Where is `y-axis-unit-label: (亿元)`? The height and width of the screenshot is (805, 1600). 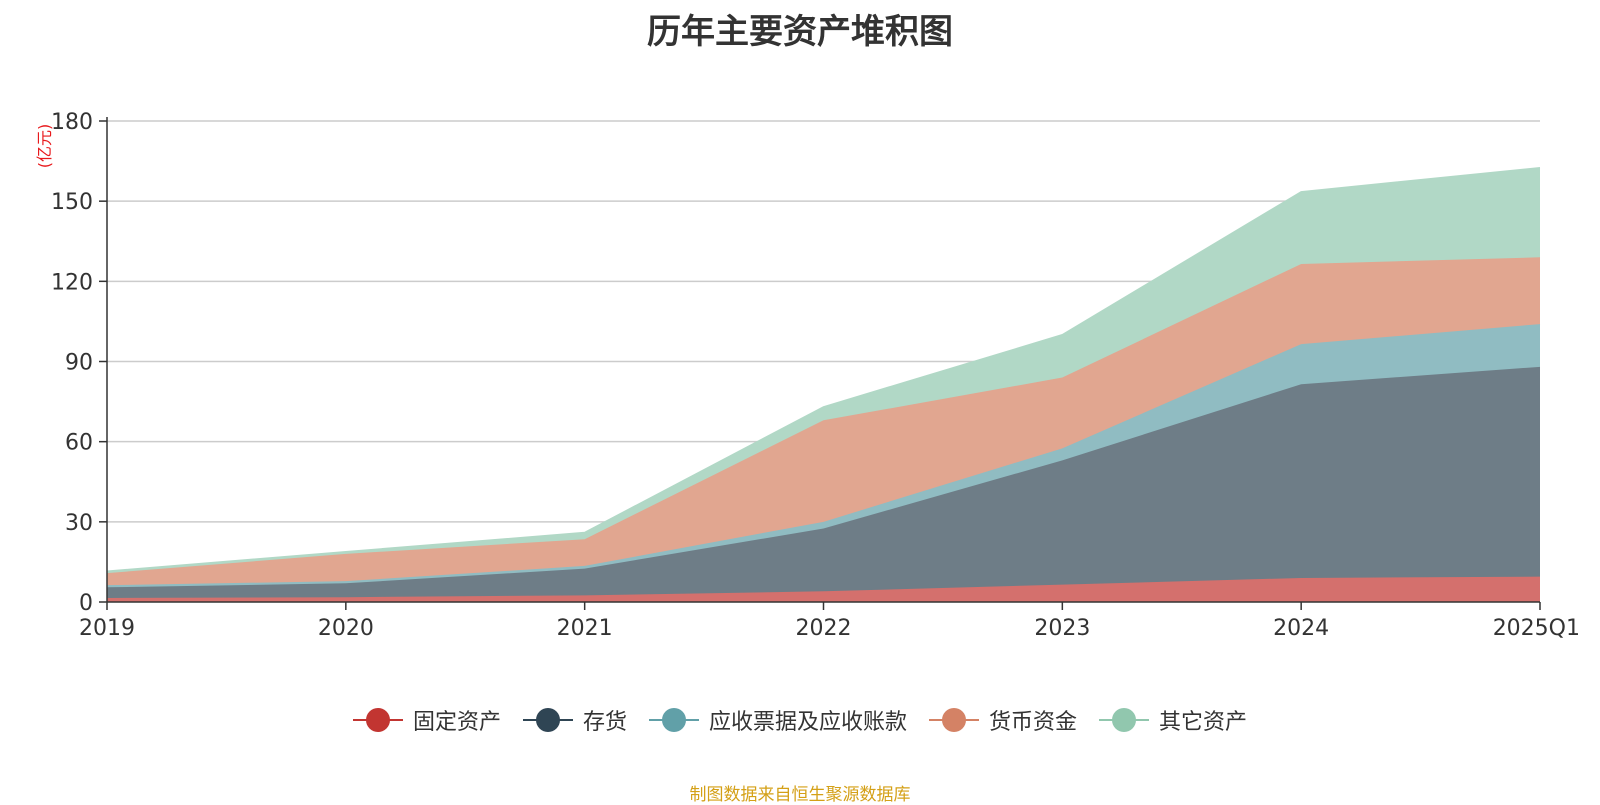
y-axis-unit-label: (亿元) is located at coordinates (44, 146).